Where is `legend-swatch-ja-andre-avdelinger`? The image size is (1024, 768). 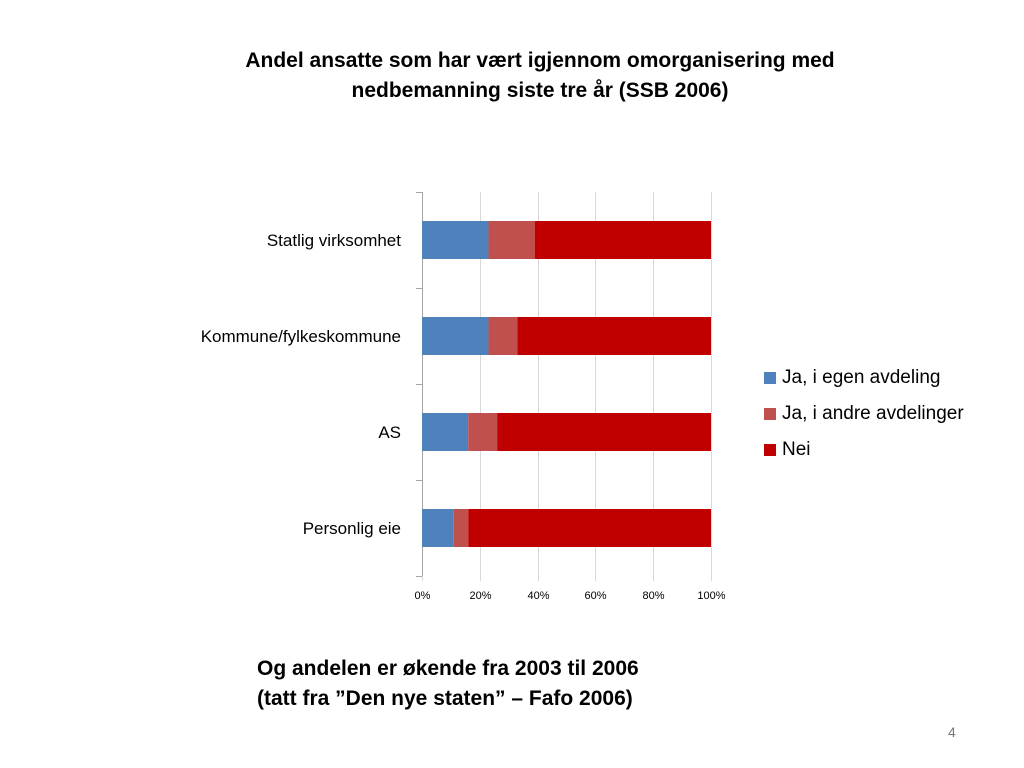 legend-swatch-ja-andre-avdelinger is located at coordinates (770, 414).